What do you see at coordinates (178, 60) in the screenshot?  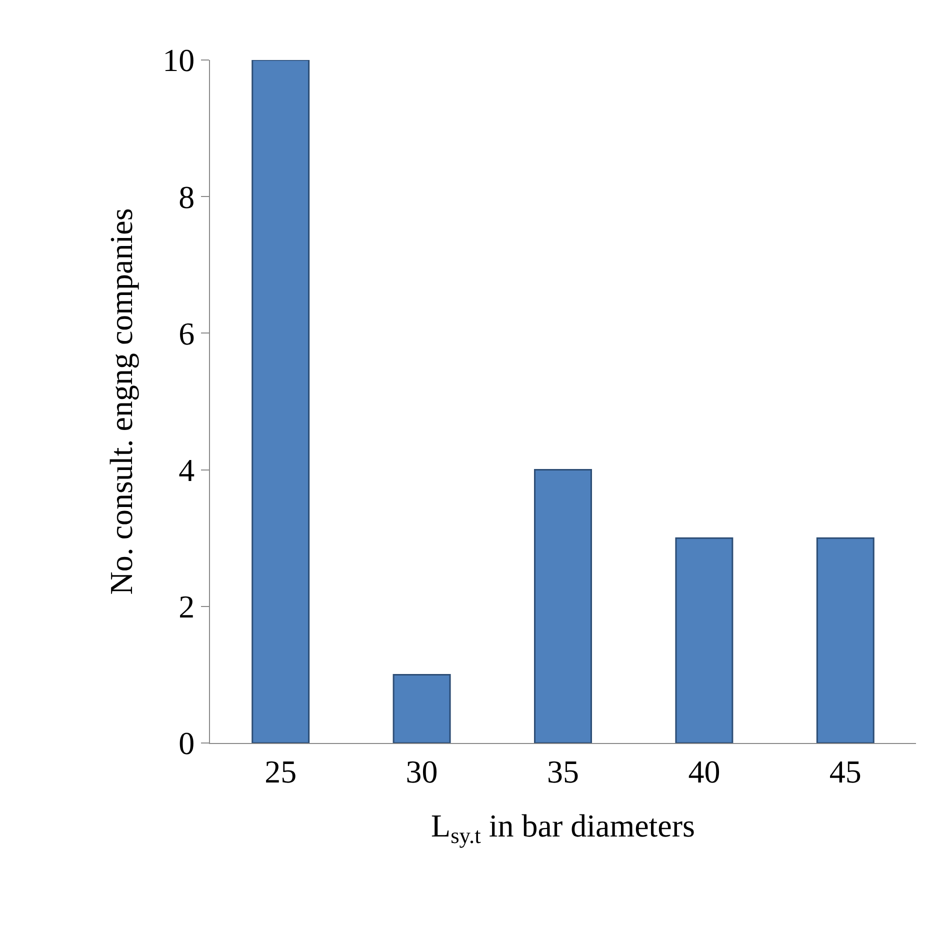 I see `y-tick-label: 10` at bounding box center [178, 60].